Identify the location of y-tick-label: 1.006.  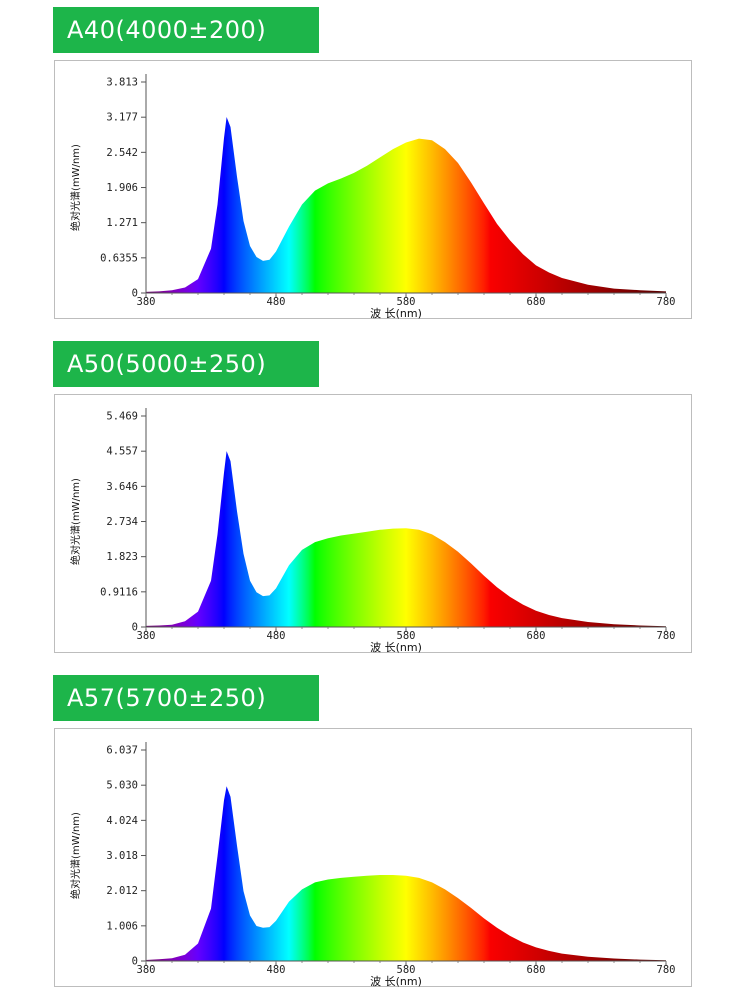
(122, 926).